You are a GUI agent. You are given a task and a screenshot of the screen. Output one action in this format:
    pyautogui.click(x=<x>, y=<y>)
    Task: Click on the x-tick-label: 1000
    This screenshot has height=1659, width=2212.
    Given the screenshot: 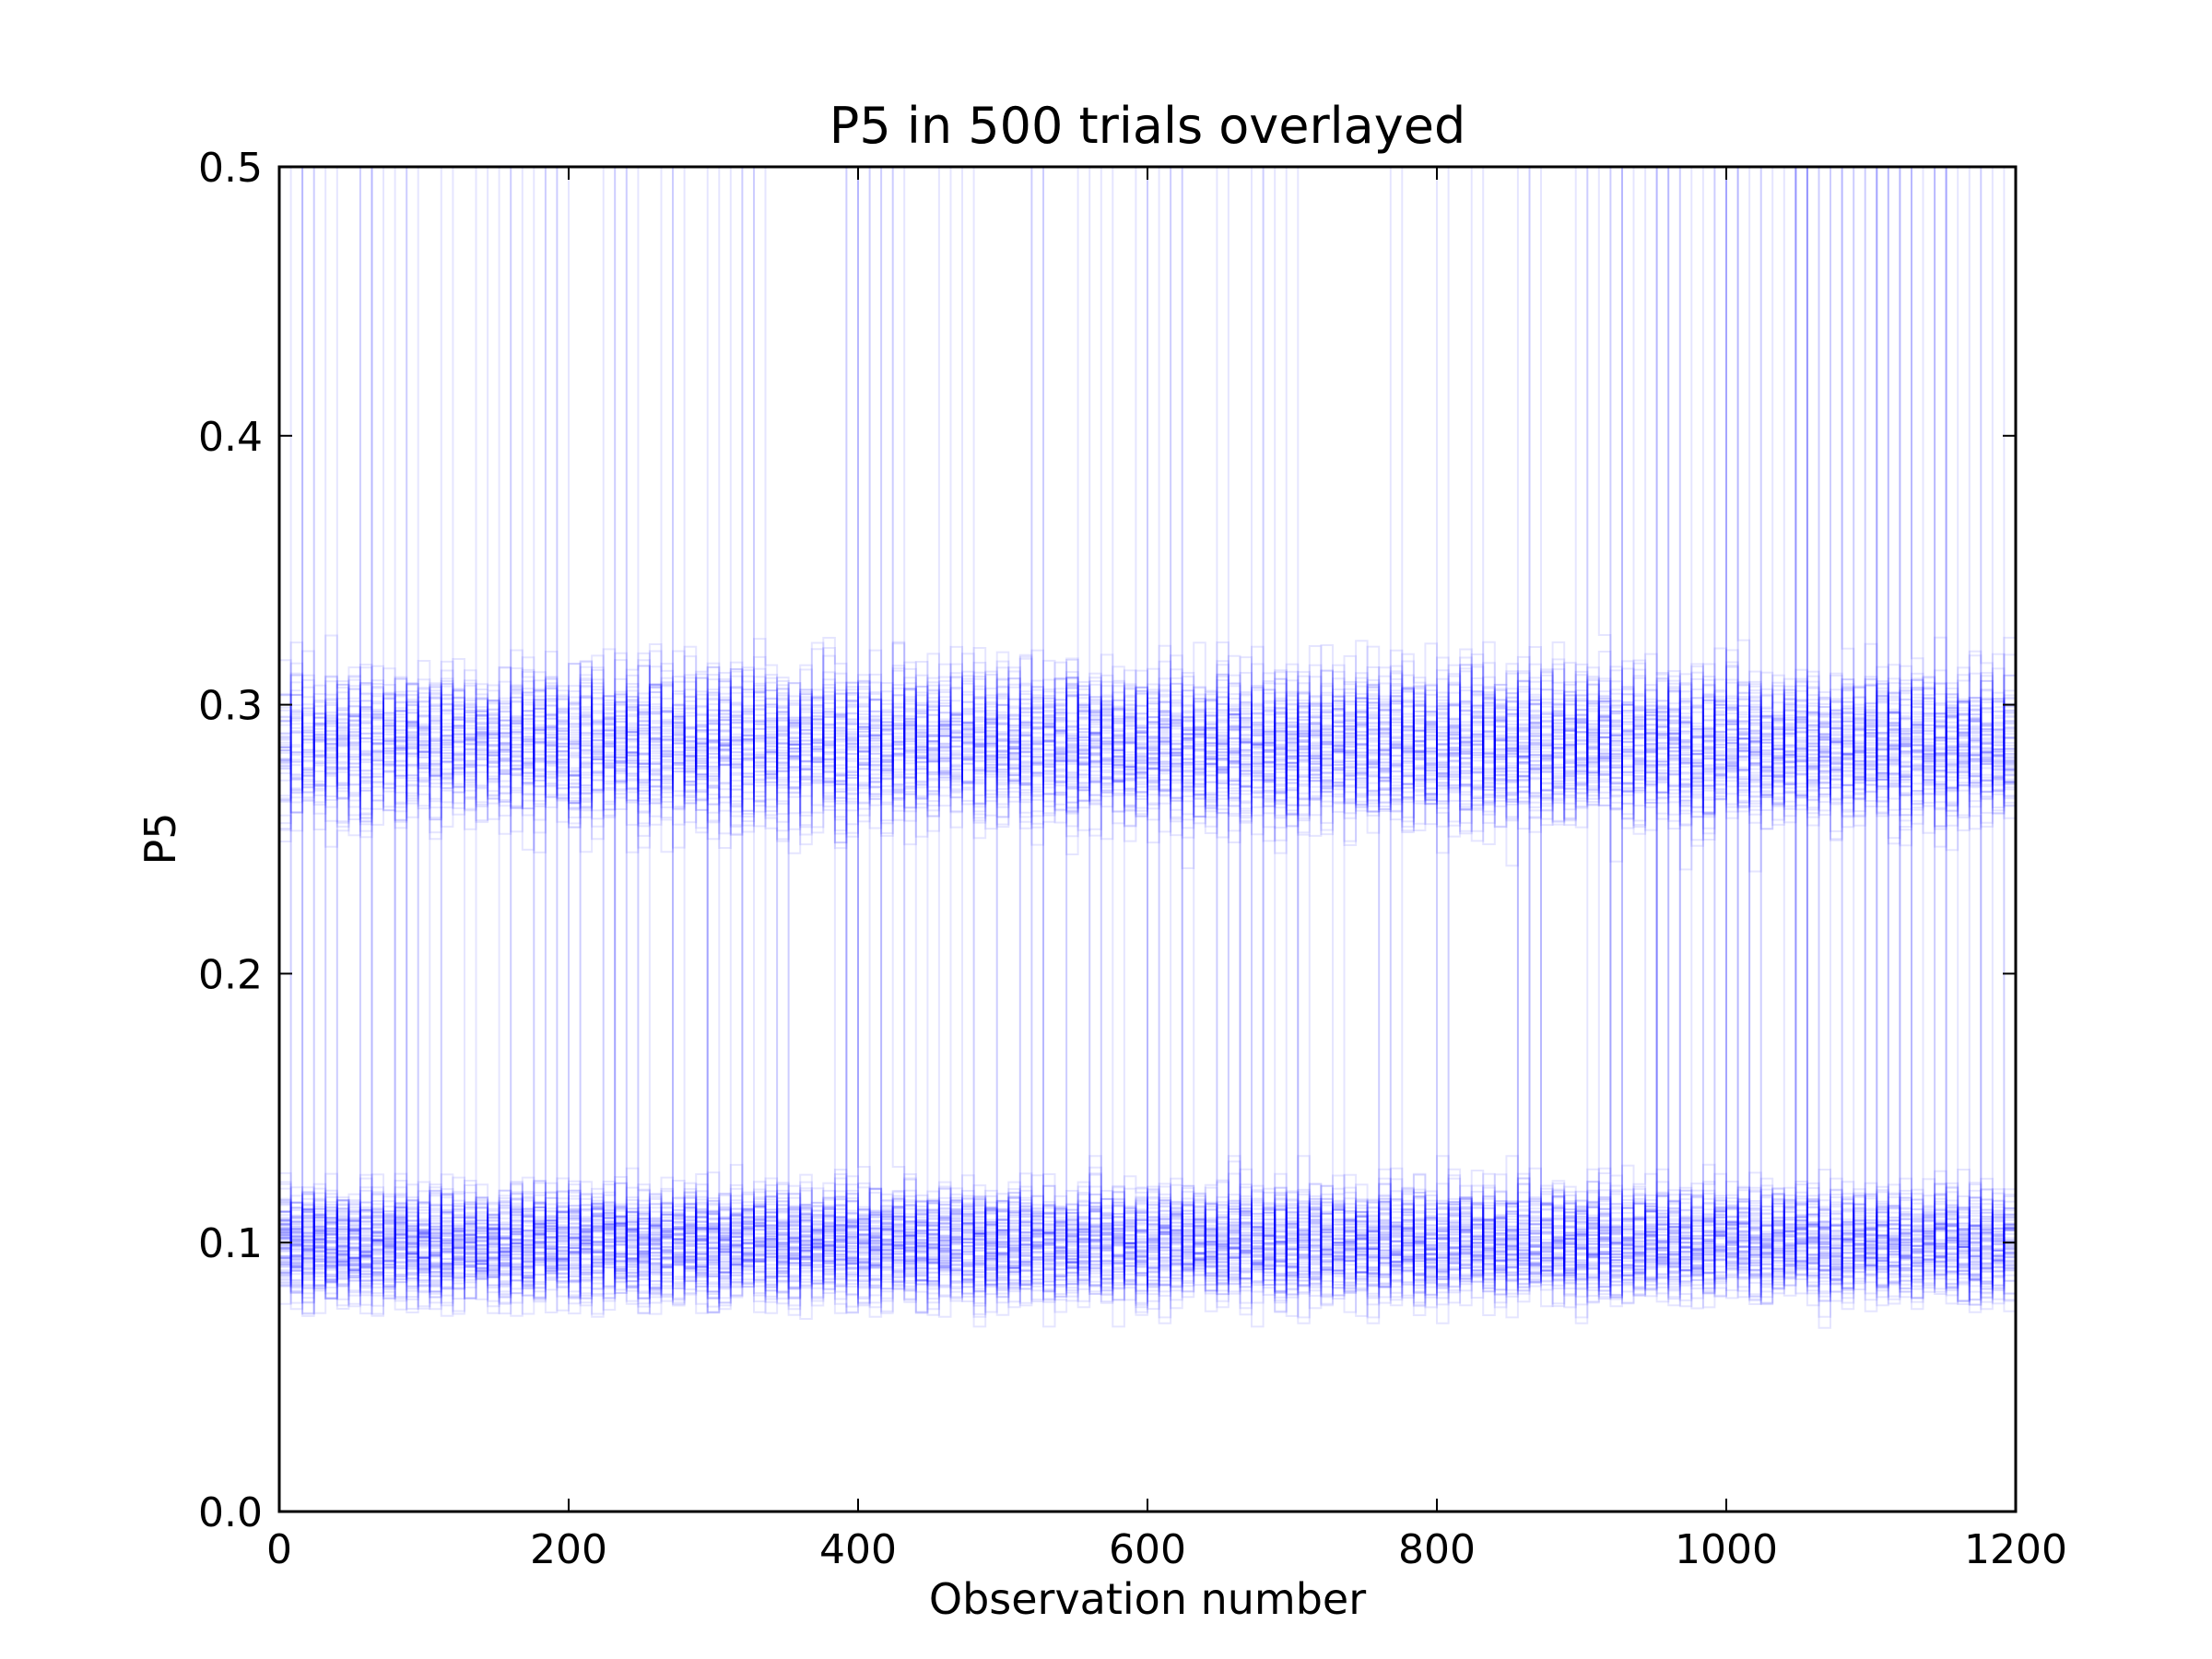 What is the action you would take?
    pyautogui.click(x=1726, y=1549)
    